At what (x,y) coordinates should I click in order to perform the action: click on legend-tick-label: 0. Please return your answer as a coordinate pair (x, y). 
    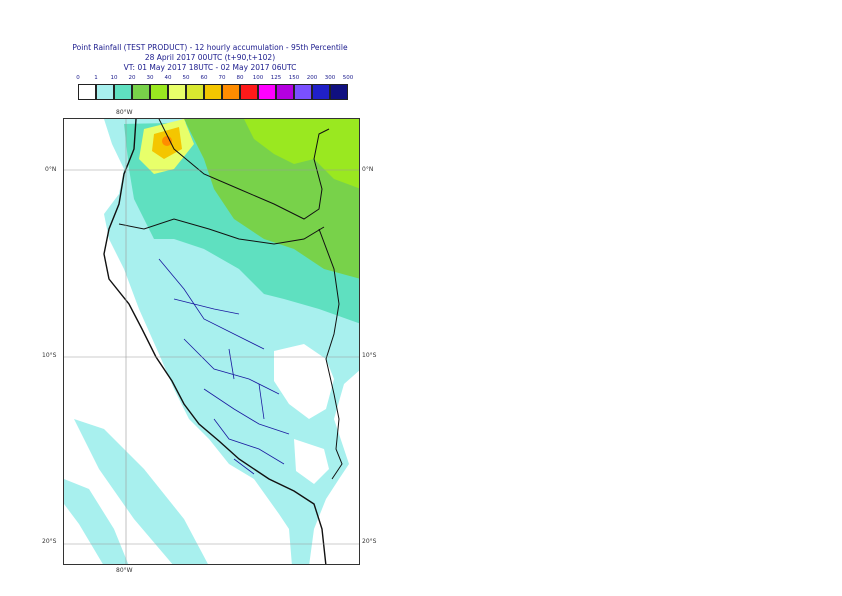
    Looking at the image, I should click on (78, 78).